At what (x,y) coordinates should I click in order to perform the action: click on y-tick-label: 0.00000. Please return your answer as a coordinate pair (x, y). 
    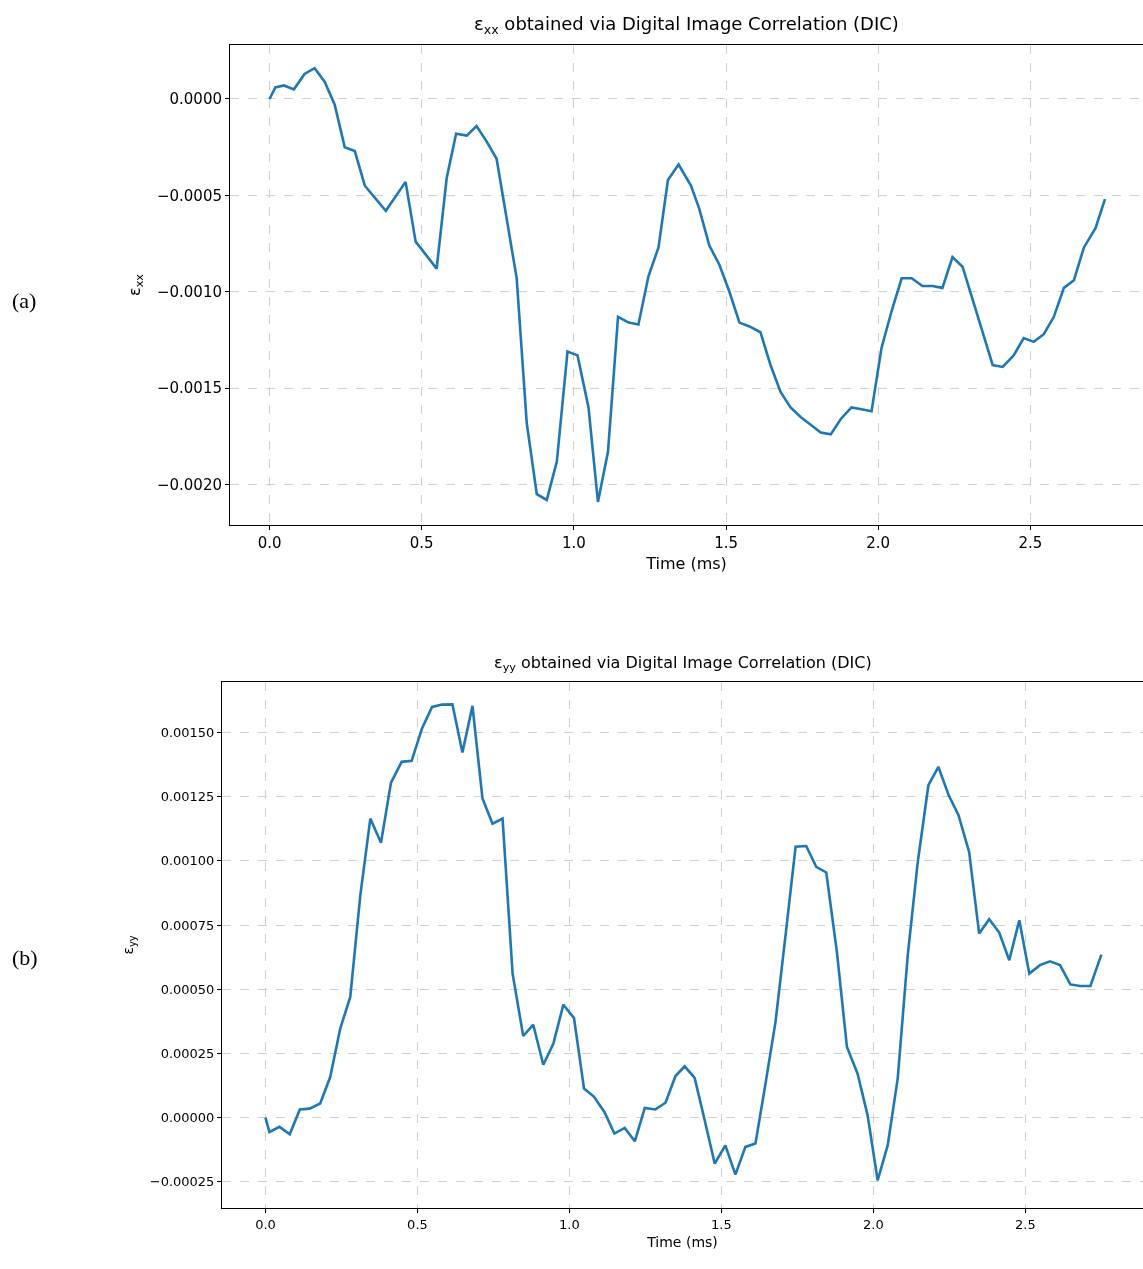
    Looking at the image, I should click on (187, 1118).